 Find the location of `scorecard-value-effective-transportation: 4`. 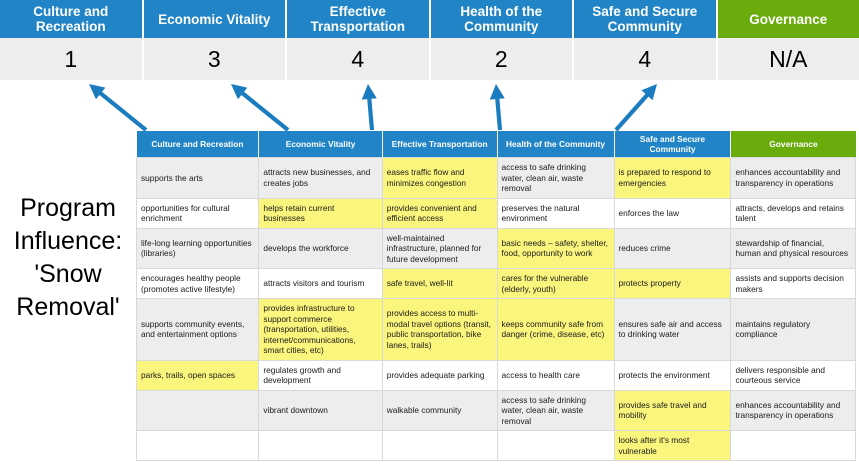

scorecard-value-effective-transportation: 4 is located at coordinates (358, 59).